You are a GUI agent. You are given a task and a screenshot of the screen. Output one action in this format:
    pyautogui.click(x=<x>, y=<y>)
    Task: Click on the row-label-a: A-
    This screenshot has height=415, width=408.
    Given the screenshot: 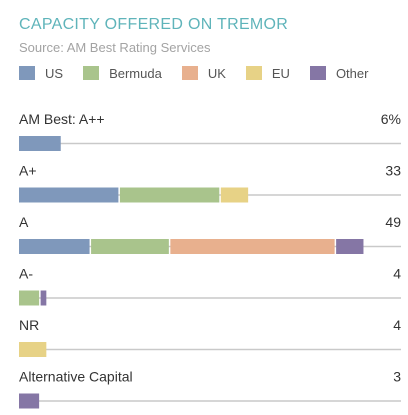 What is the action you would take?
    pyautogui.click(x=26, y=274)
    